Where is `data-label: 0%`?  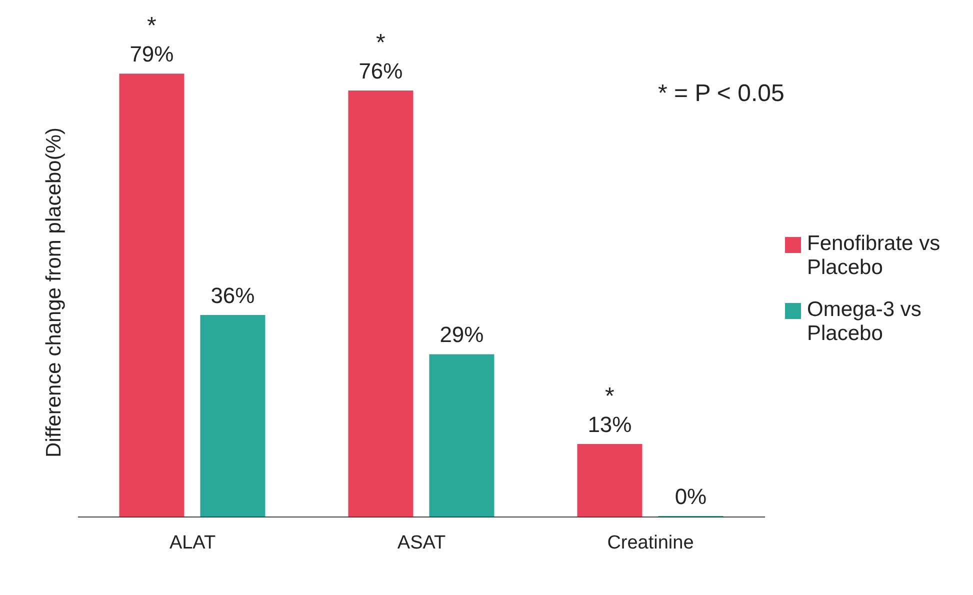
data-label: 0% is located at coordinates (690, 496).